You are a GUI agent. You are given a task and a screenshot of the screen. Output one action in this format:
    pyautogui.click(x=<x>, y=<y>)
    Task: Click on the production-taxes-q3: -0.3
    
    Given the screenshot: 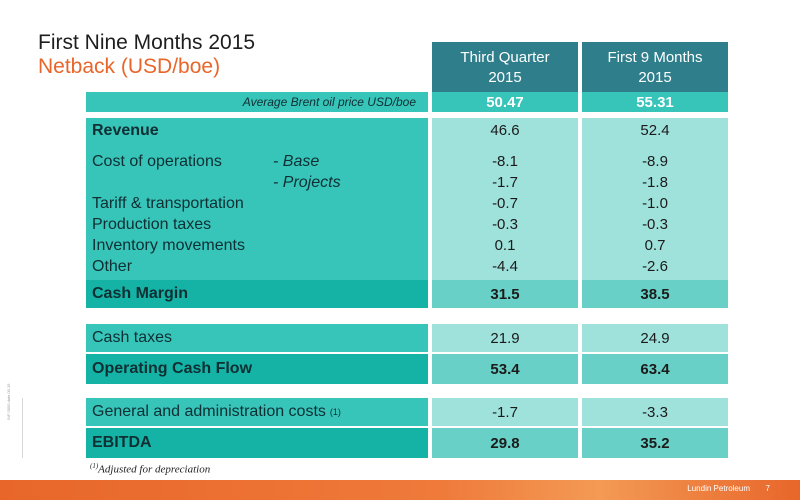 What is the action you would take?
    pyautogui.click(x=505, y=224)
    